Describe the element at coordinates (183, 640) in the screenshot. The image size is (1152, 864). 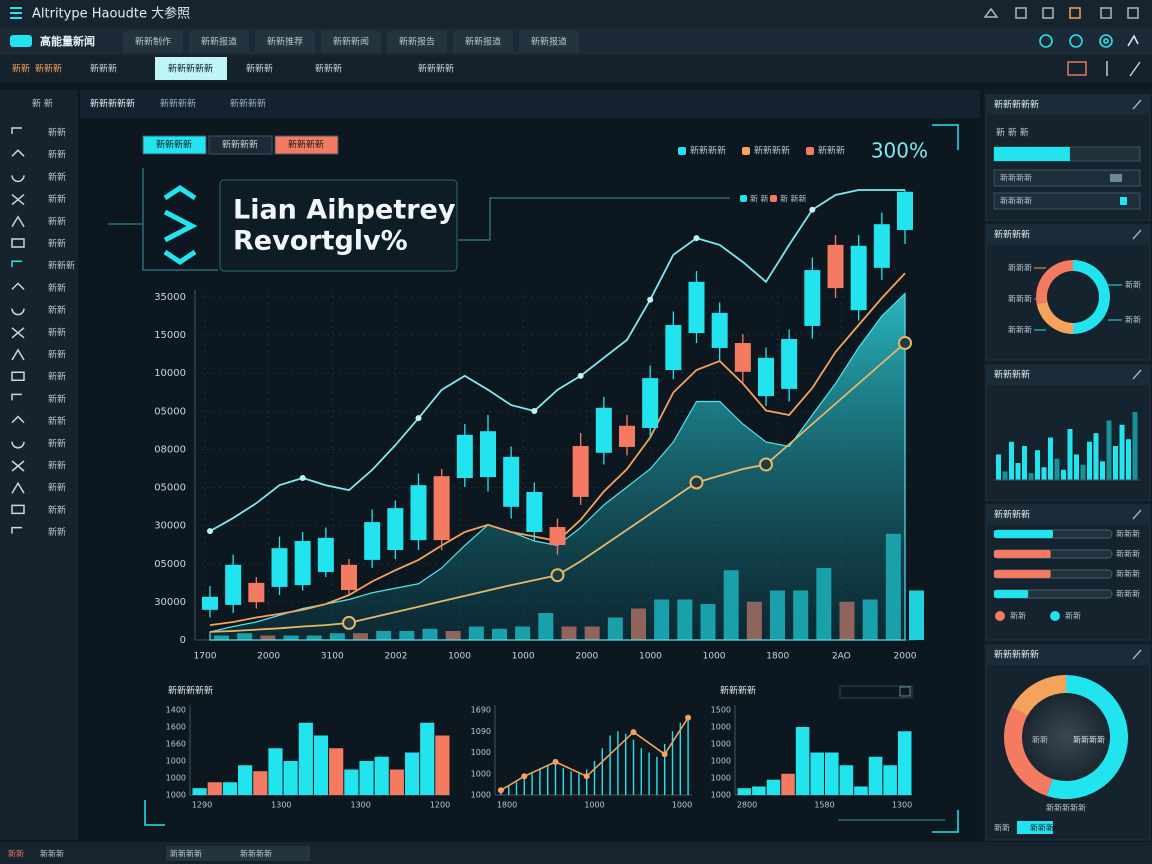
I see `y-axis-label: 0` at that location.